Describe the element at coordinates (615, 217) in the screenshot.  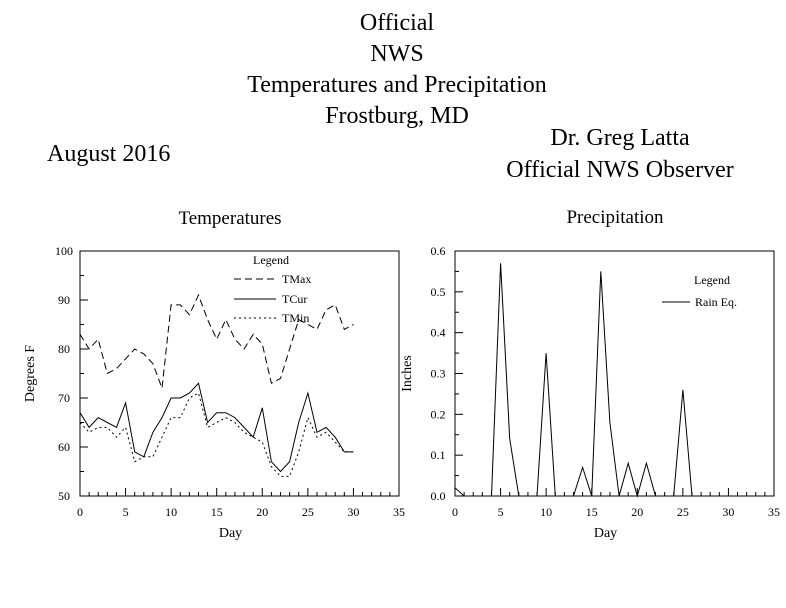
I see `chart-title: Precipitation` at that location.